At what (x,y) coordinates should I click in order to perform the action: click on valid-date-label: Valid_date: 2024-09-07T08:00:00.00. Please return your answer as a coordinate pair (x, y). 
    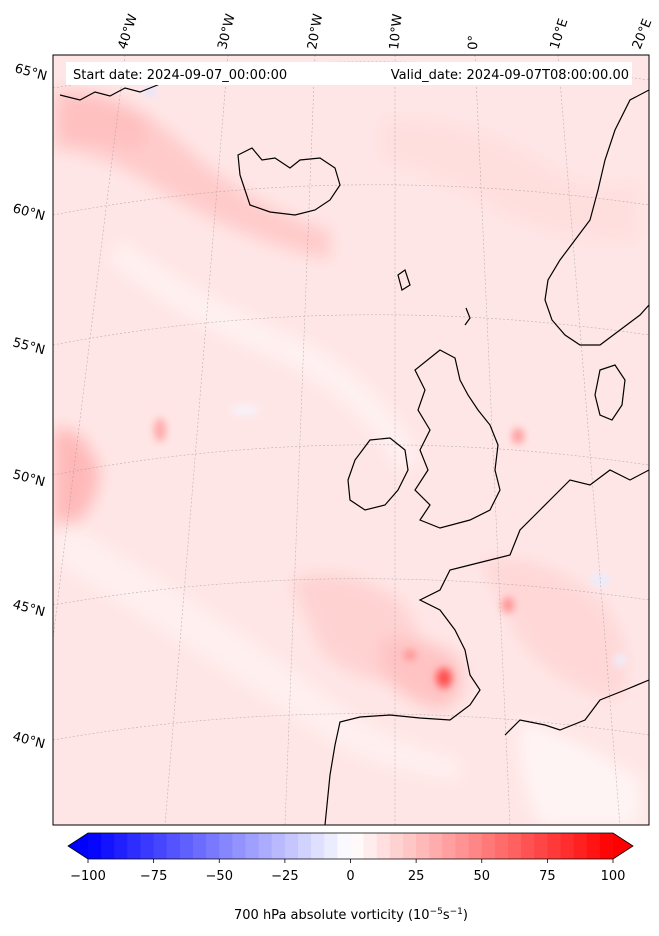
    Looking at the image, I should click on (510, 75).